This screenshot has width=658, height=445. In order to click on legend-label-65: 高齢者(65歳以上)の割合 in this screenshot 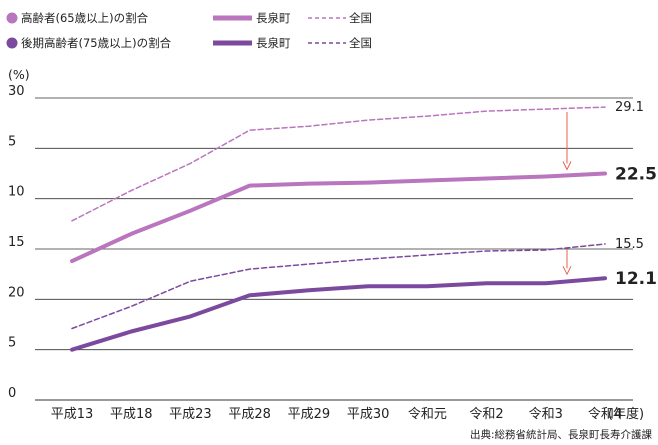, I will do `click(85, 18)`.